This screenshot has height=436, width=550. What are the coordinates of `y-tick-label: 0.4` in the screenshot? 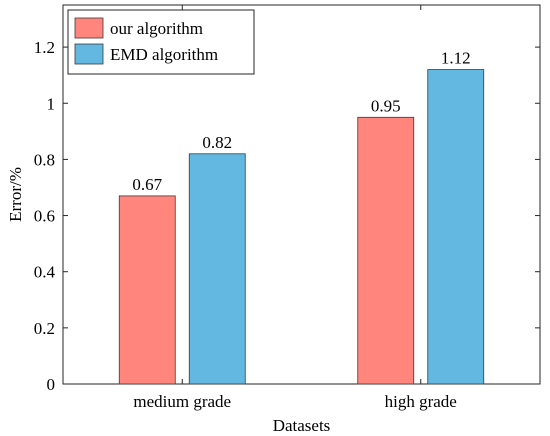 It's located at (45, 272).